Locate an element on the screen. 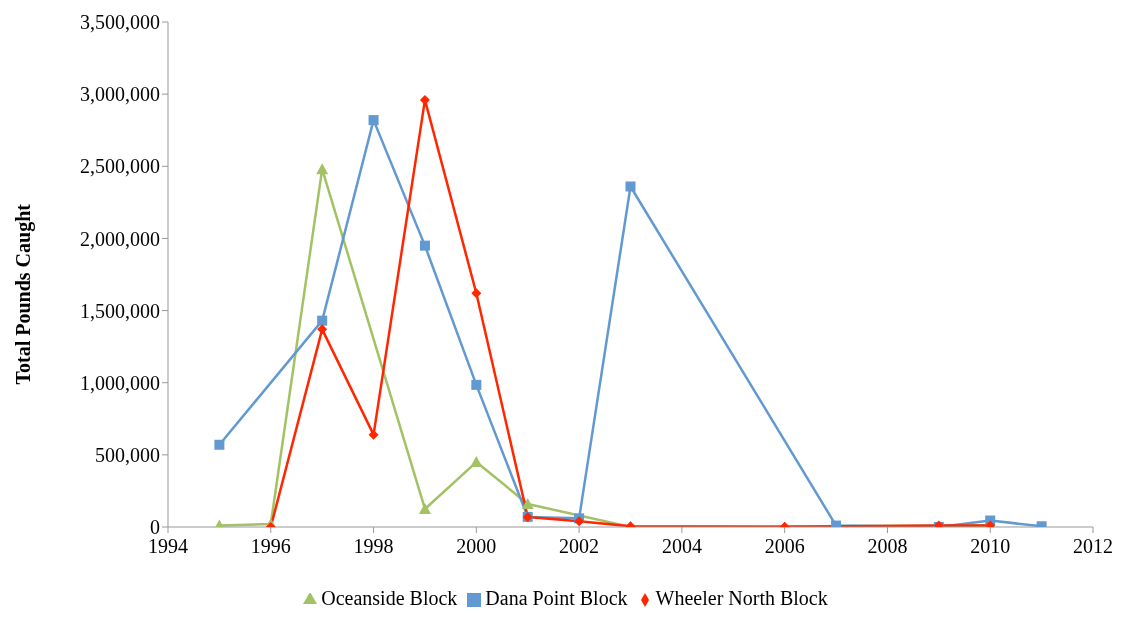  x-tick-label: 2012 is located at coordinates (1093, 546).